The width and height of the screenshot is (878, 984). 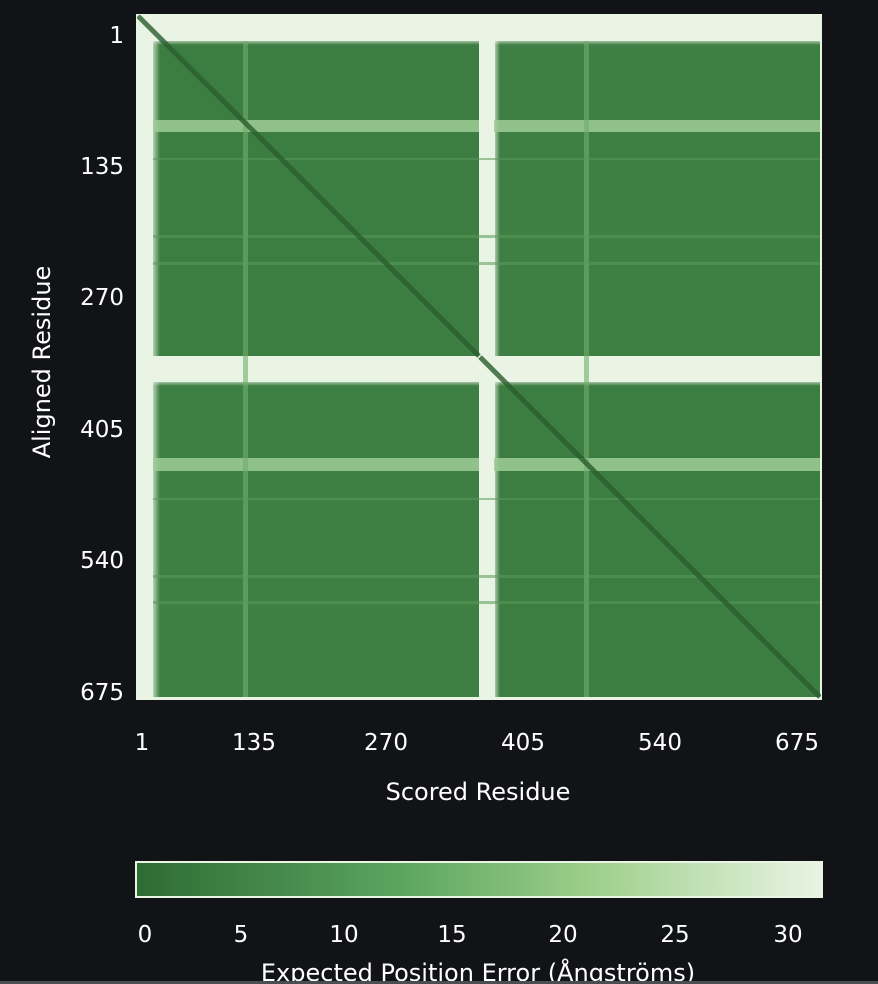 I want to click on colorbar-tick-label: 0, so click(x=145, y=935).